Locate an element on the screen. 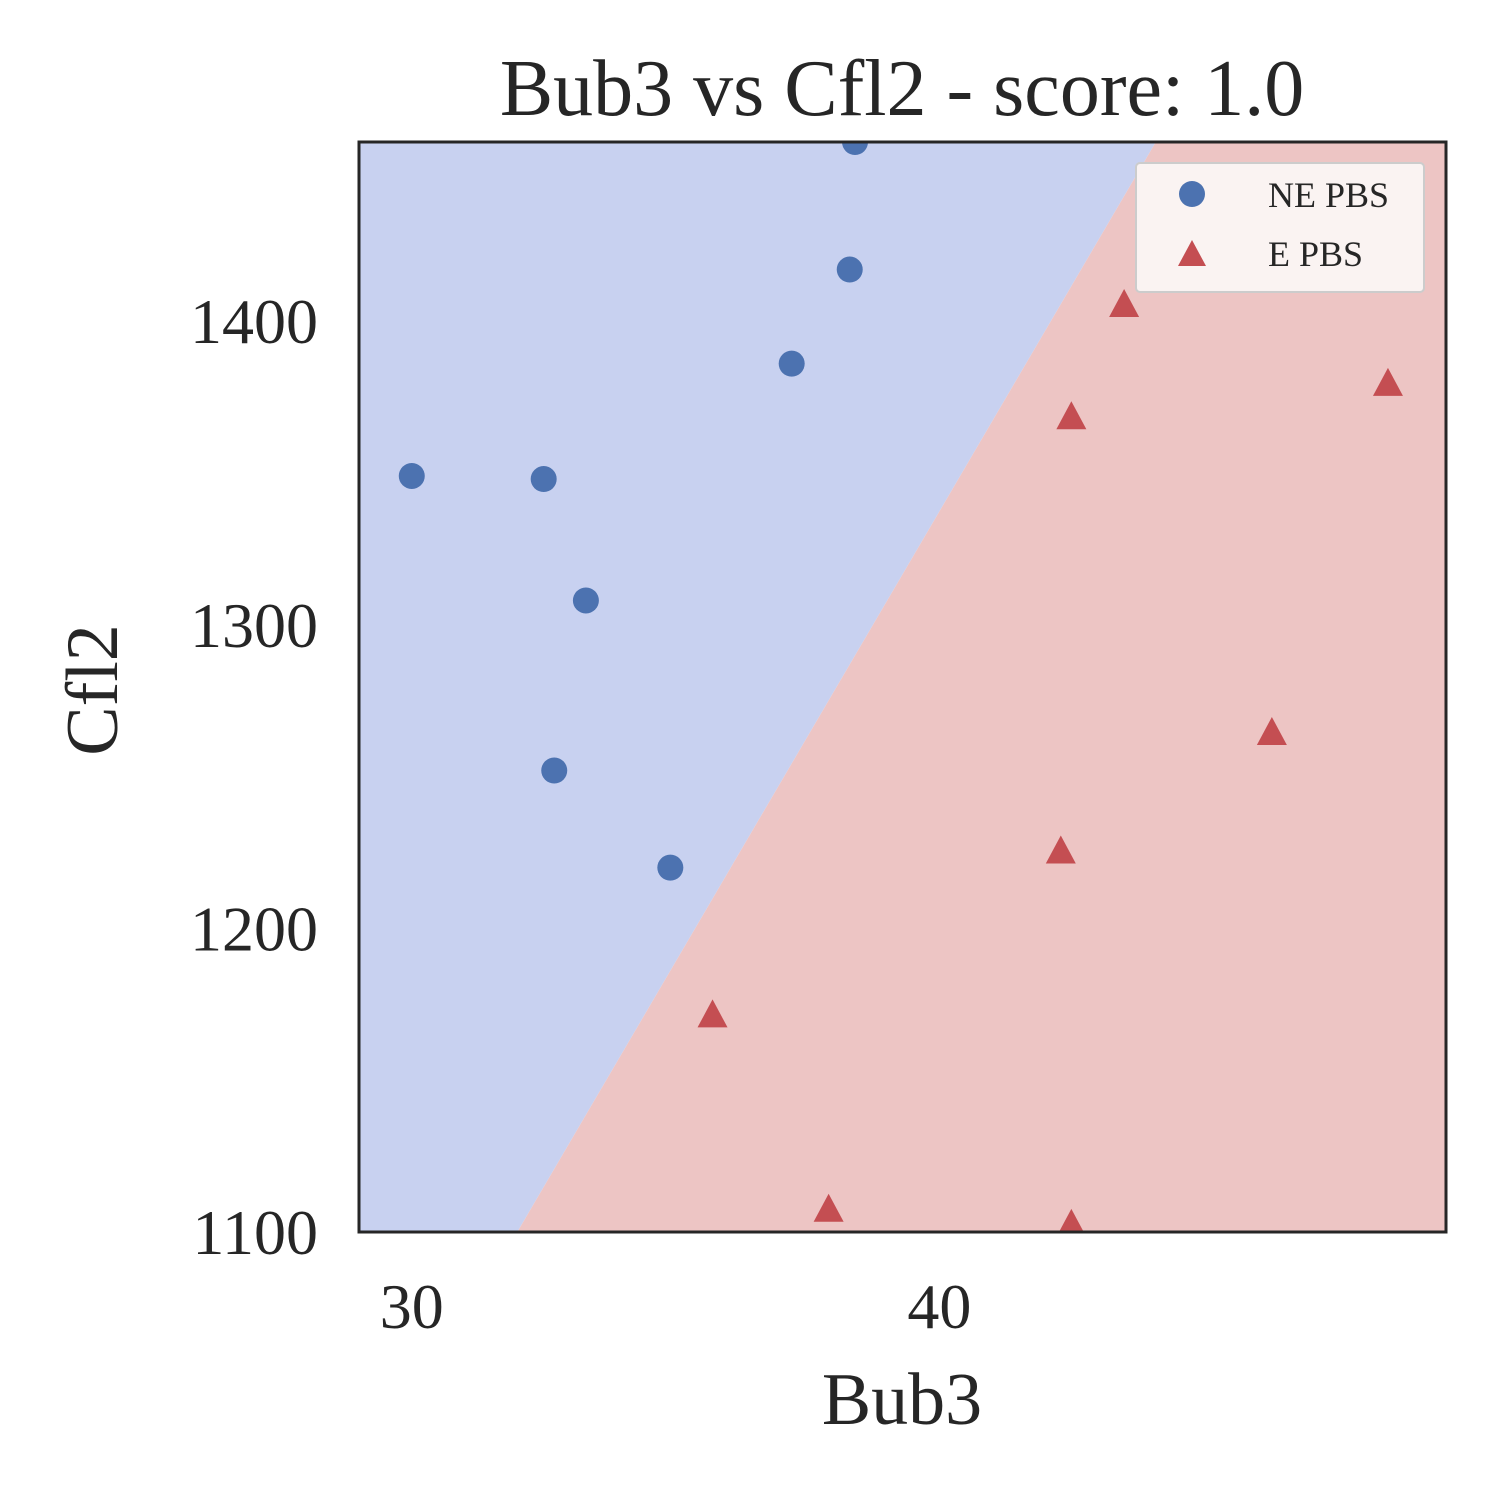 This screenshot has height=1500, width=1500. legend-marker-ne-pbs is located at coordinates (1192, 194).